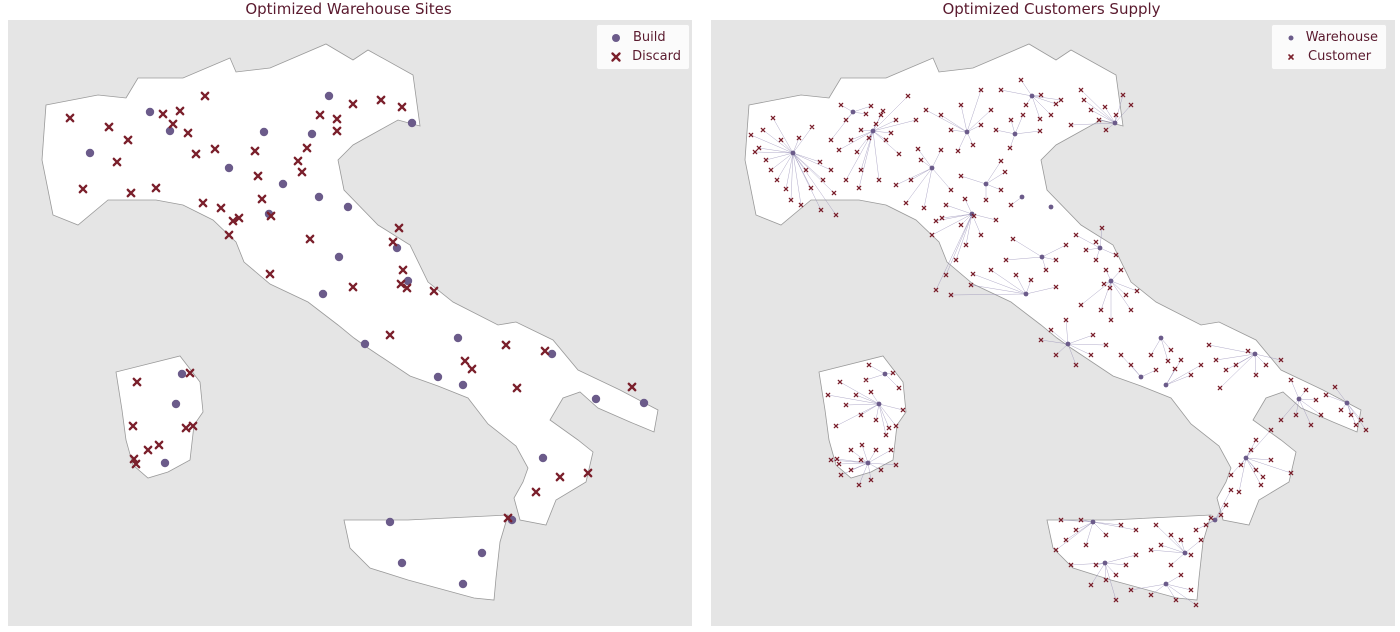  Describe the element at coordinates (426, 557) in the screenshot. I see `sicily-landmass` at that location.